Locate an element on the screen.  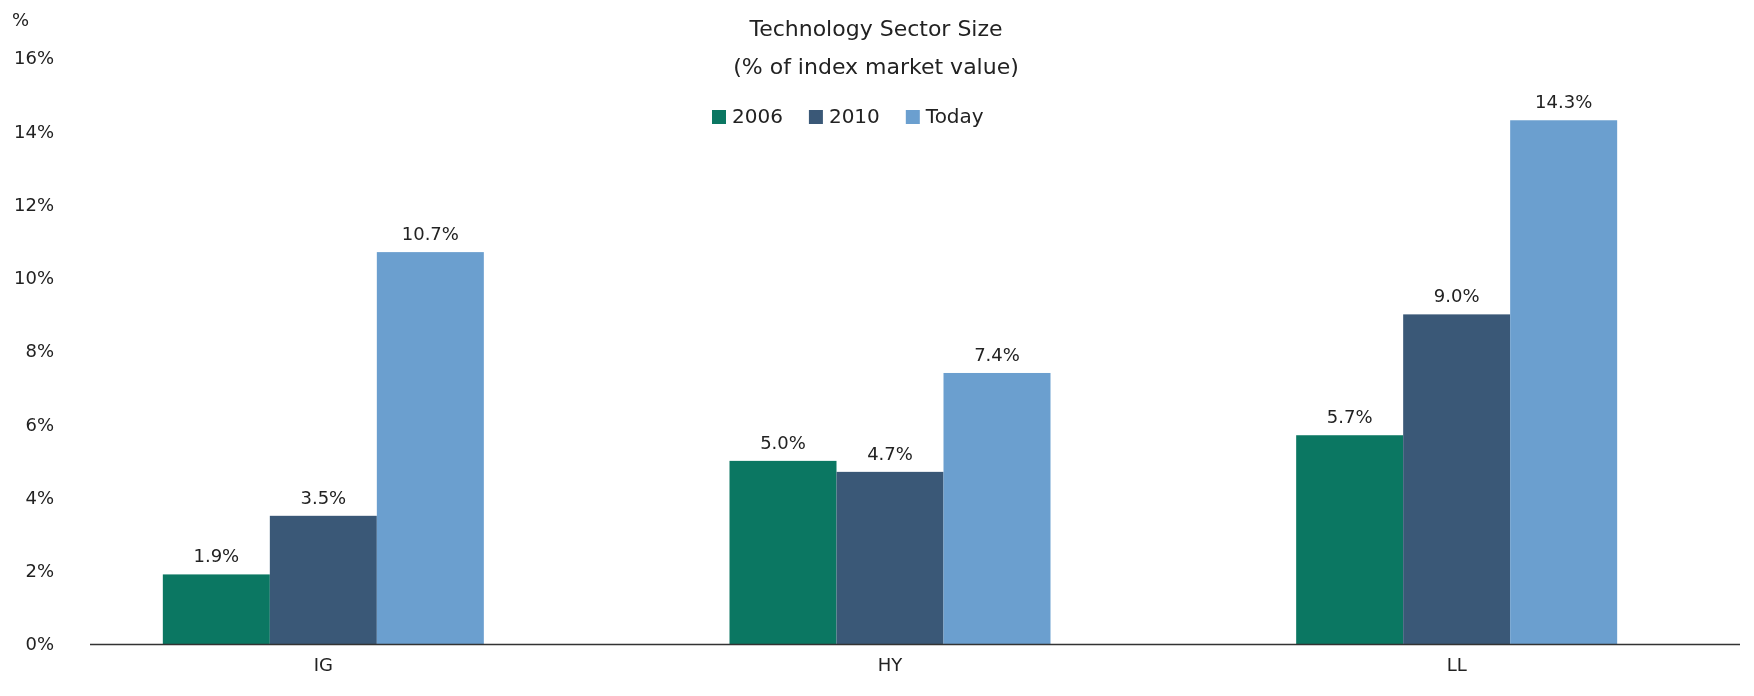
y-tick-label: 16% is located at coordinates (33, 58).